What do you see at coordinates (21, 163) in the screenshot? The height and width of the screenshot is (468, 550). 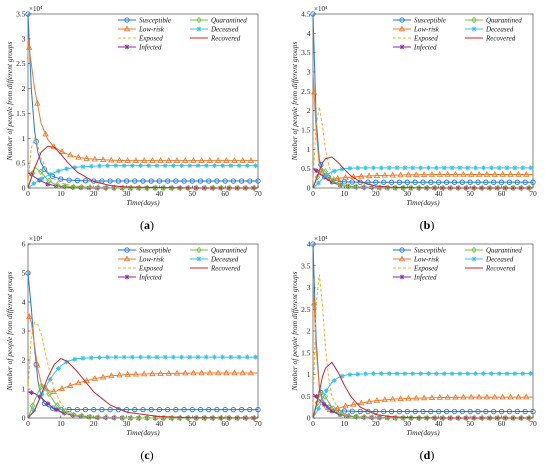 I see `y-tick-label: 0.5` at bounding box center [21, 163].